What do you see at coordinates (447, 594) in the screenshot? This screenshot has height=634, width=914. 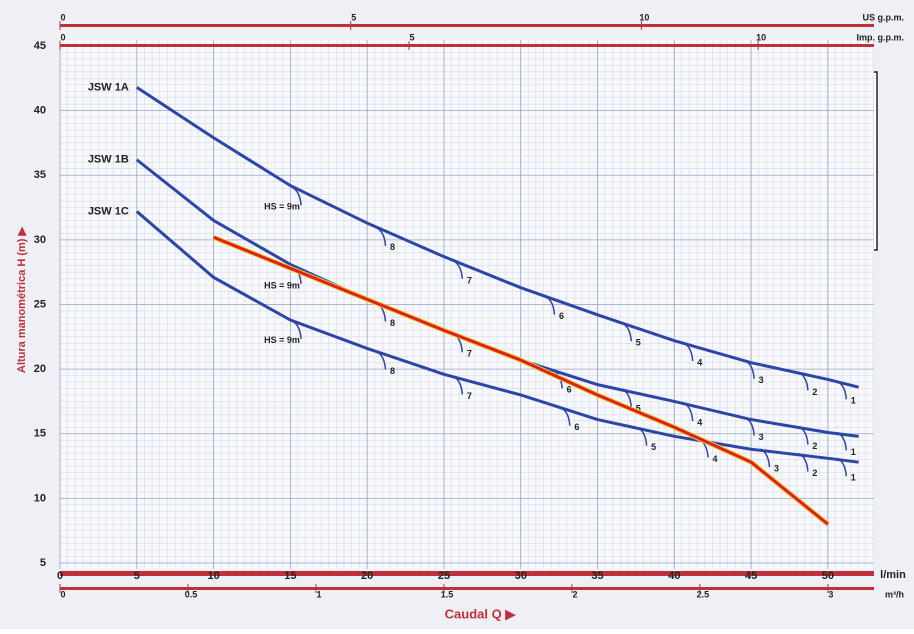 I see `secondary-tick-label: 1.5` at bounding box center [447, 594].